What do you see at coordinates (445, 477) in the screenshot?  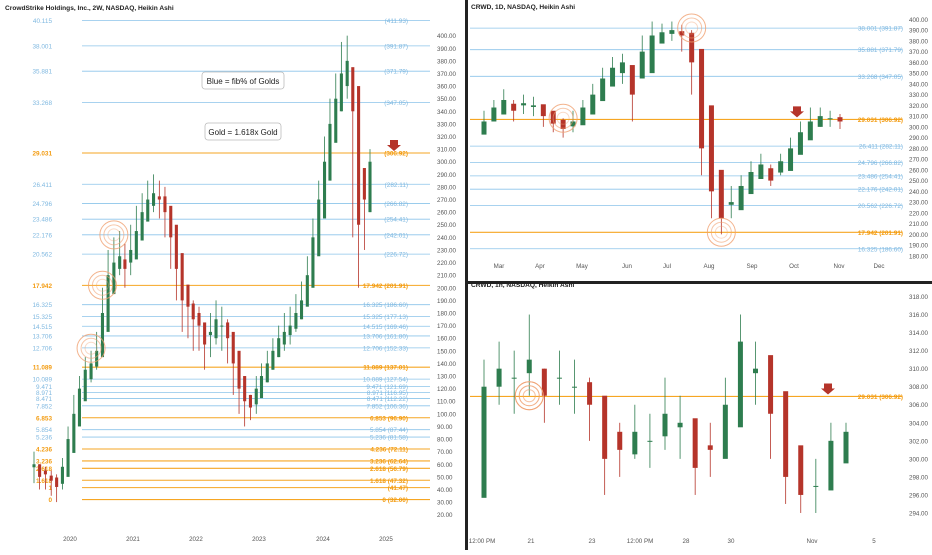 I see `y-tick-label: 50.00` at bounding box center [445, 477].